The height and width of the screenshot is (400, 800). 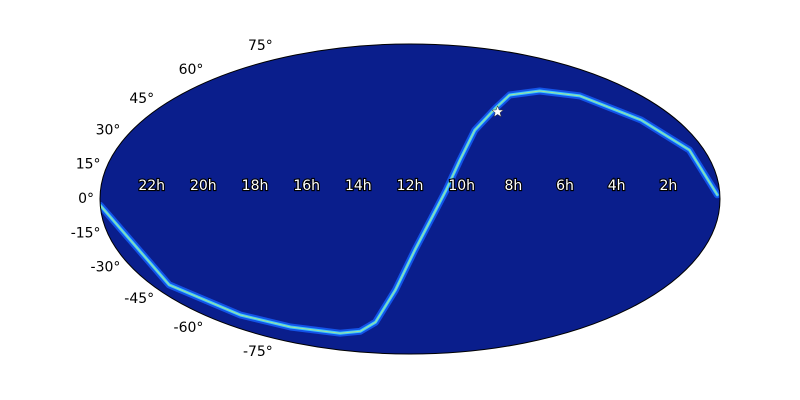 I want to click on dec-label: -15°, so click(x=86, y=234).